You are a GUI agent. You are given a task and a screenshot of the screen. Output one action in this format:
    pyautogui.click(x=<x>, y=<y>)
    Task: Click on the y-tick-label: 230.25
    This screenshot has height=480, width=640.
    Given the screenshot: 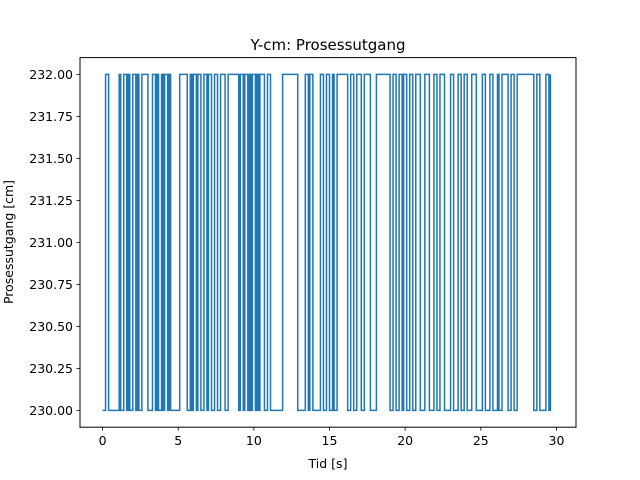 What is the action you would take?
    pyautogui.click(x=51, y=368)
    